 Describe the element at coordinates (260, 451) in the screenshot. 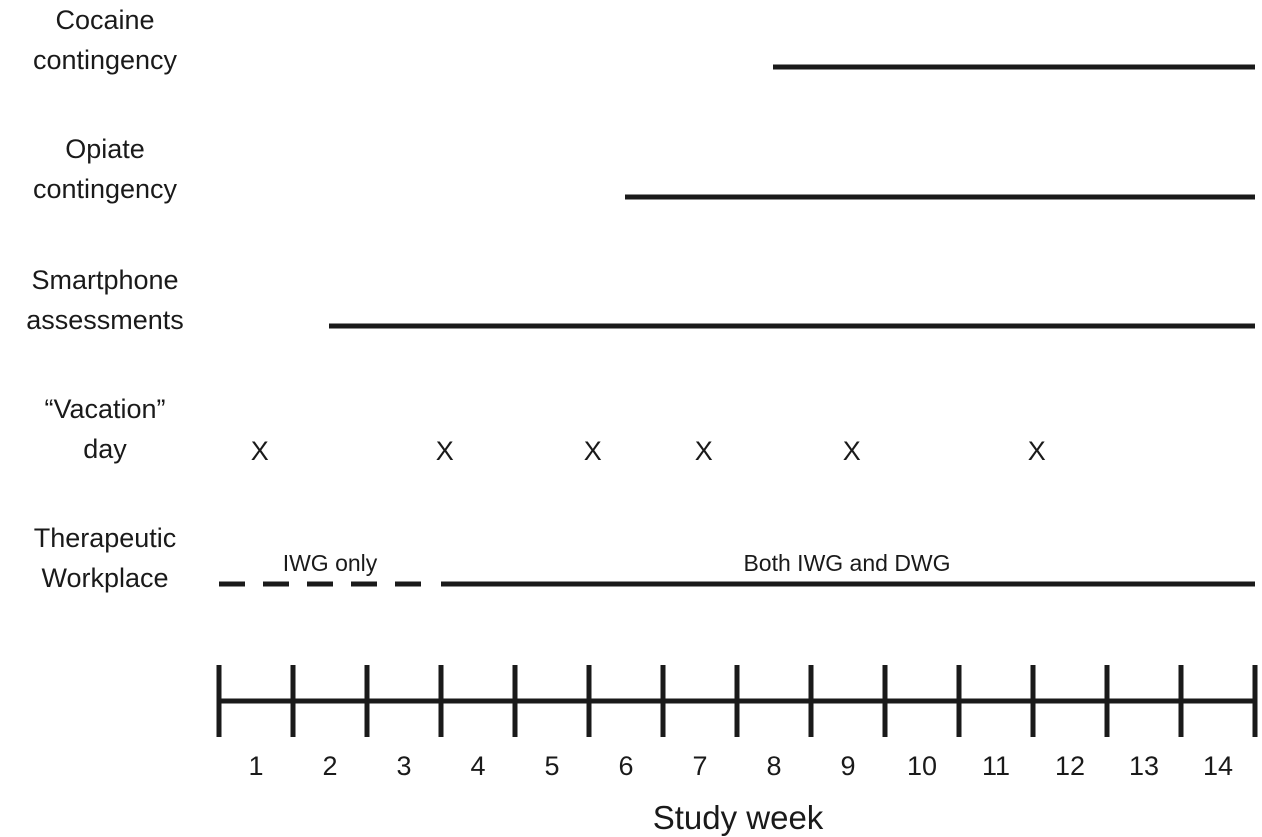

I see `vacation-marker-1: X` at that location.